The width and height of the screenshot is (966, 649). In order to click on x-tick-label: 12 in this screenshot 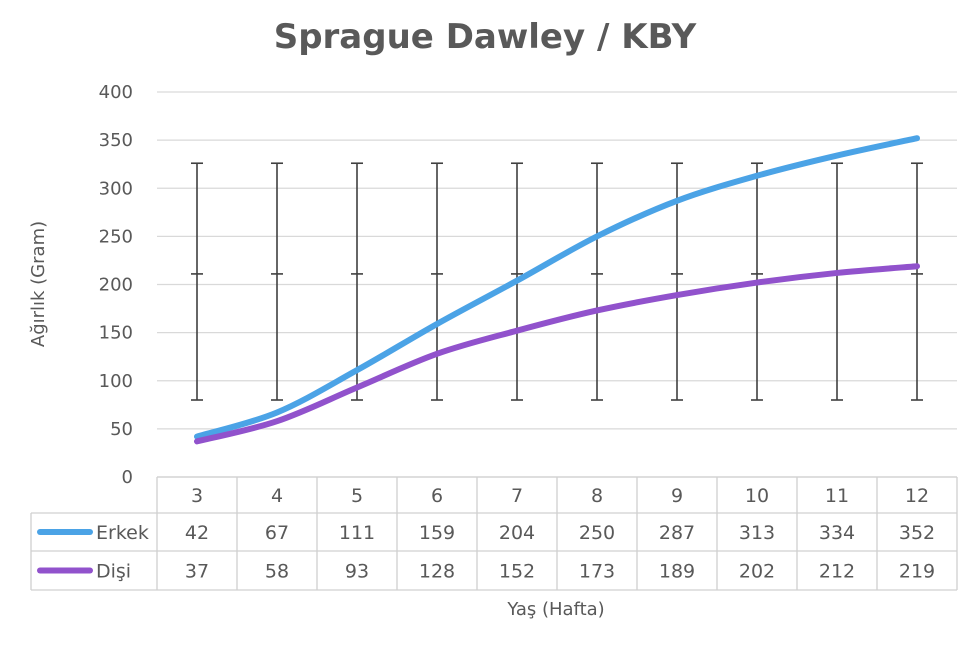, I will do `click(917, 496)`.